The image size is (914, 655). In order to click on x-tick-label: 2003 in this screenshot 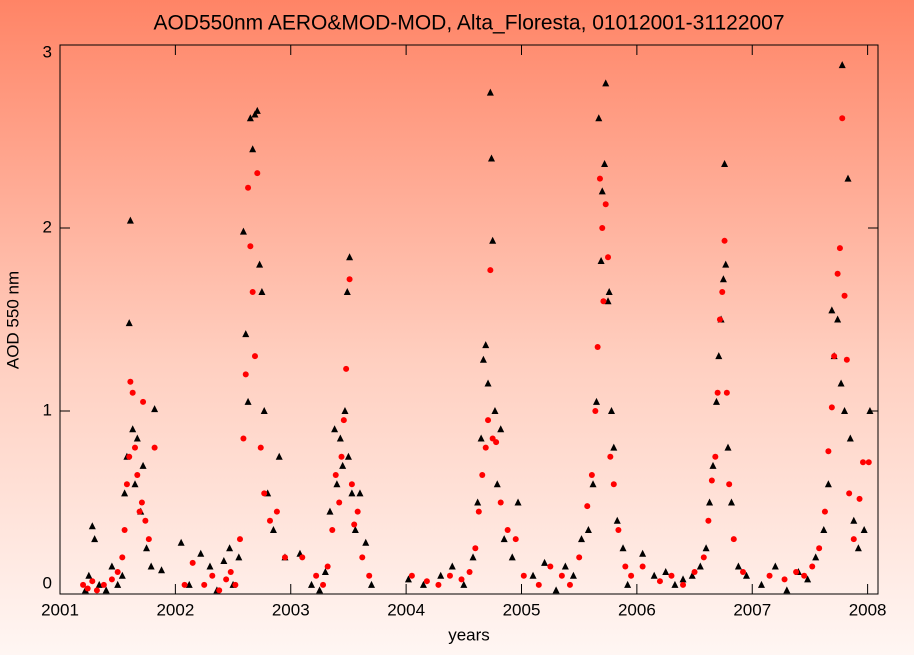, I will do `click(291, 609)`.